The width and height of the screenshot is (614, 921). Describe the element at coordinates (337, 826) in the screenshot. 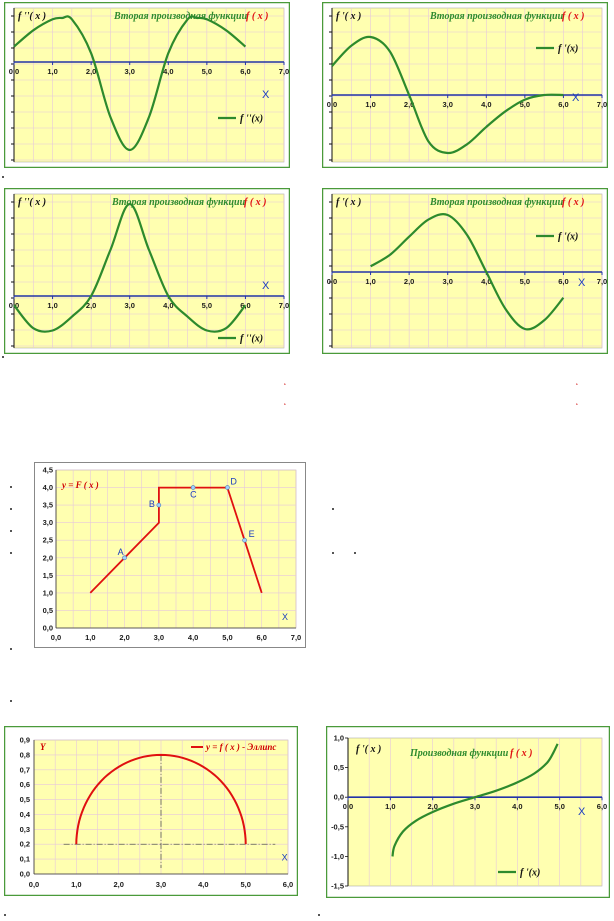

I see `y-tick-label: -0,5` at that location.